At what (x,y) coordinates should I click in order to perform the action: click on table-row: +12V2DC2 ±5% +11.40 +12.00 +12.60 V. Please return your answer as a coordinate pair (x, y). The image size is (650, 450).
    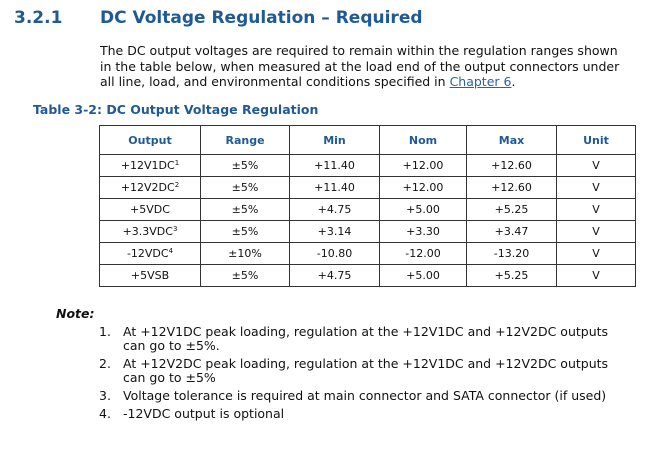
    Looking at the image, I should click on (367, 187).